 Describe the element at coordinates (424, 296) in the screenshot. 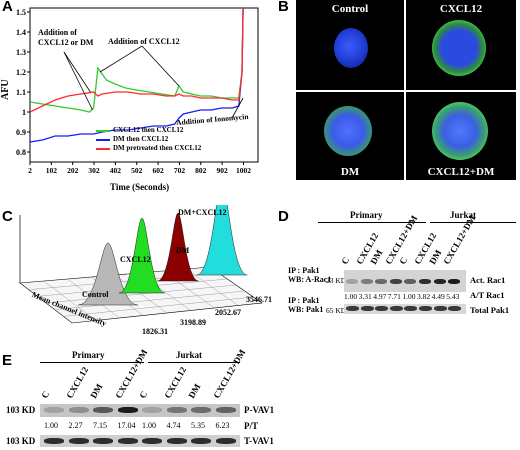

I see `d-ratio-value: 3.82` at that location.